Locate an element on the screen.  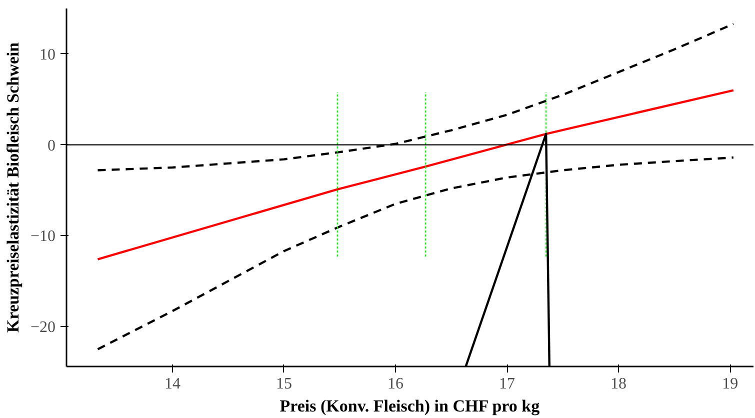
y-axis-title: Kreuzpreiselastizität Biofleisch Schwein is located at coordinates (12, 187).